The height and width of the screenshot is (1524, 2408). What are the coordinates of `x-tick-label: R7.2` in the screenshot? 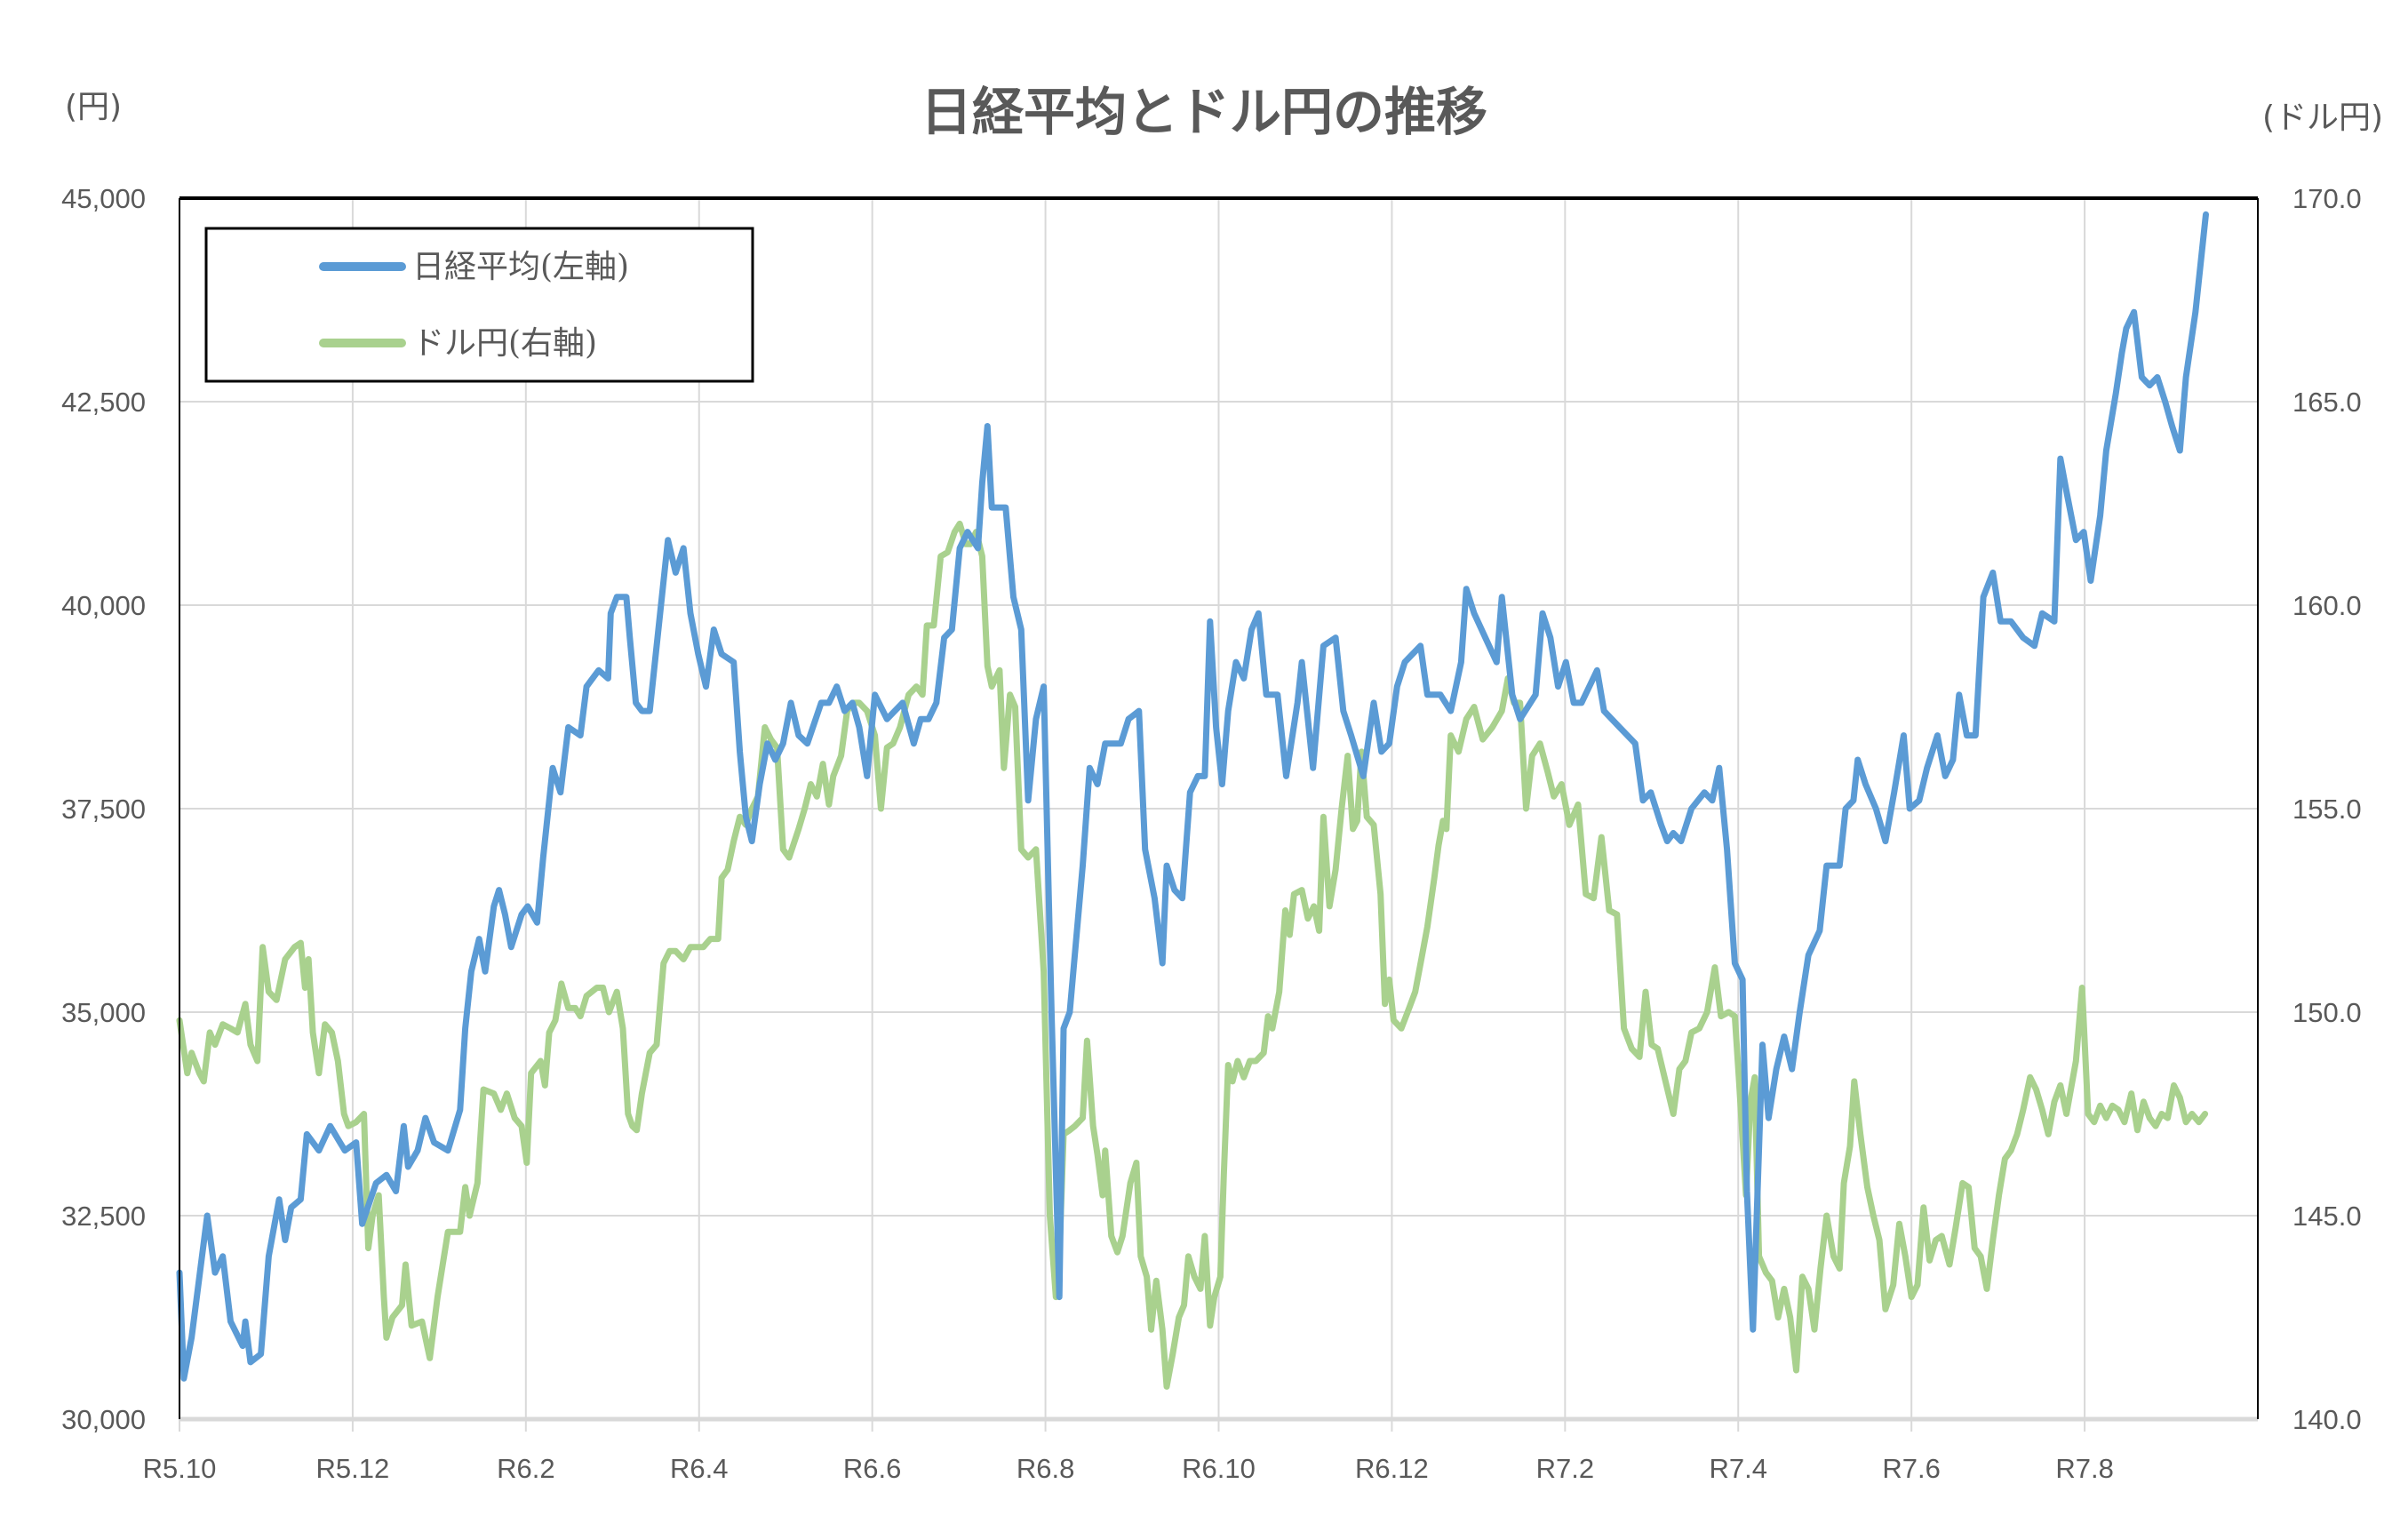 It's located at (1565, 1468).